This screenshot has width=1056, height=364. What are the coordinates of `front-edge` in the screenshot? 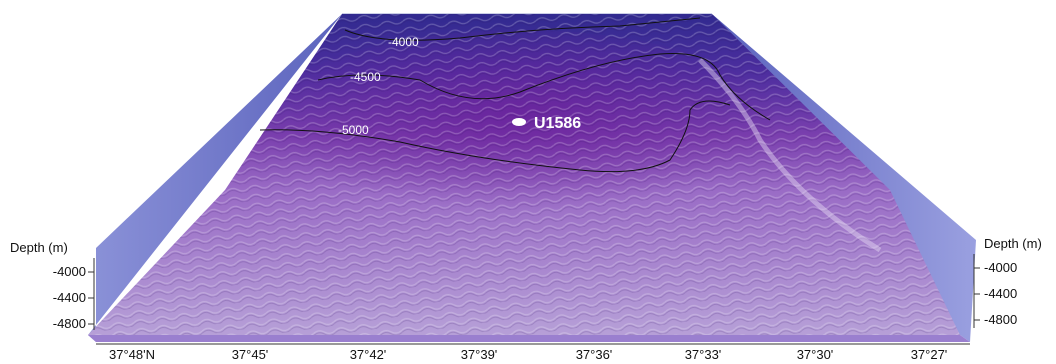 It's located at (529, 338).